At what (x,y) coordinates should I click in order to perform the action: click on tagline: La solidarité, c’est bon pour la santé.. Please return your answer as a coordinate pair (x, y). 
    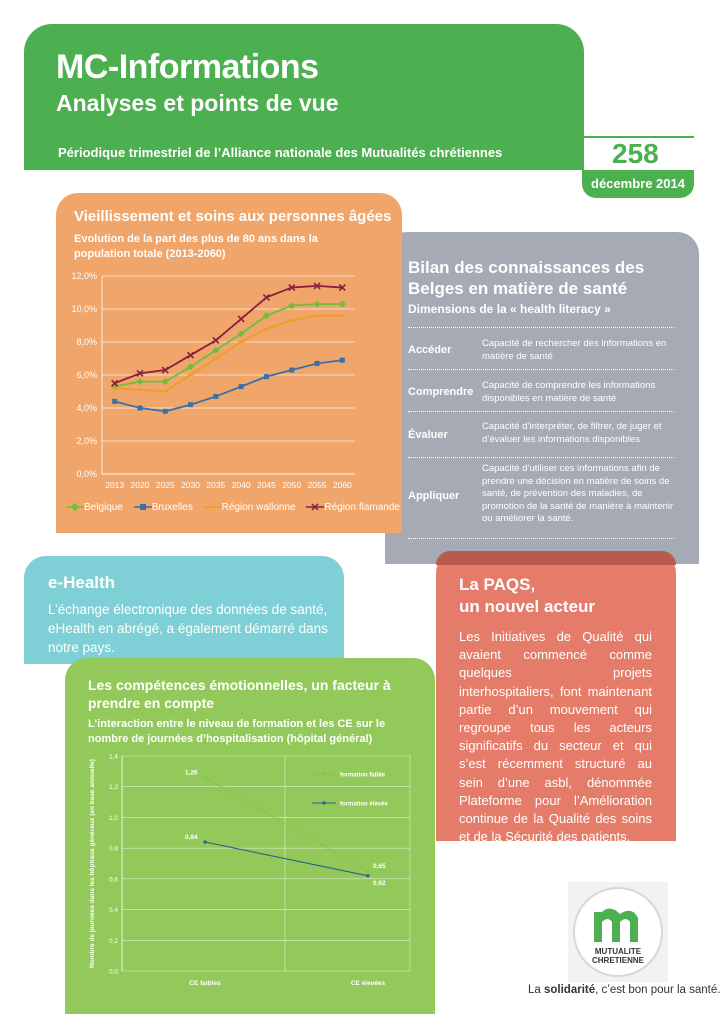
    Looking at the image, I should click on (624, 990).